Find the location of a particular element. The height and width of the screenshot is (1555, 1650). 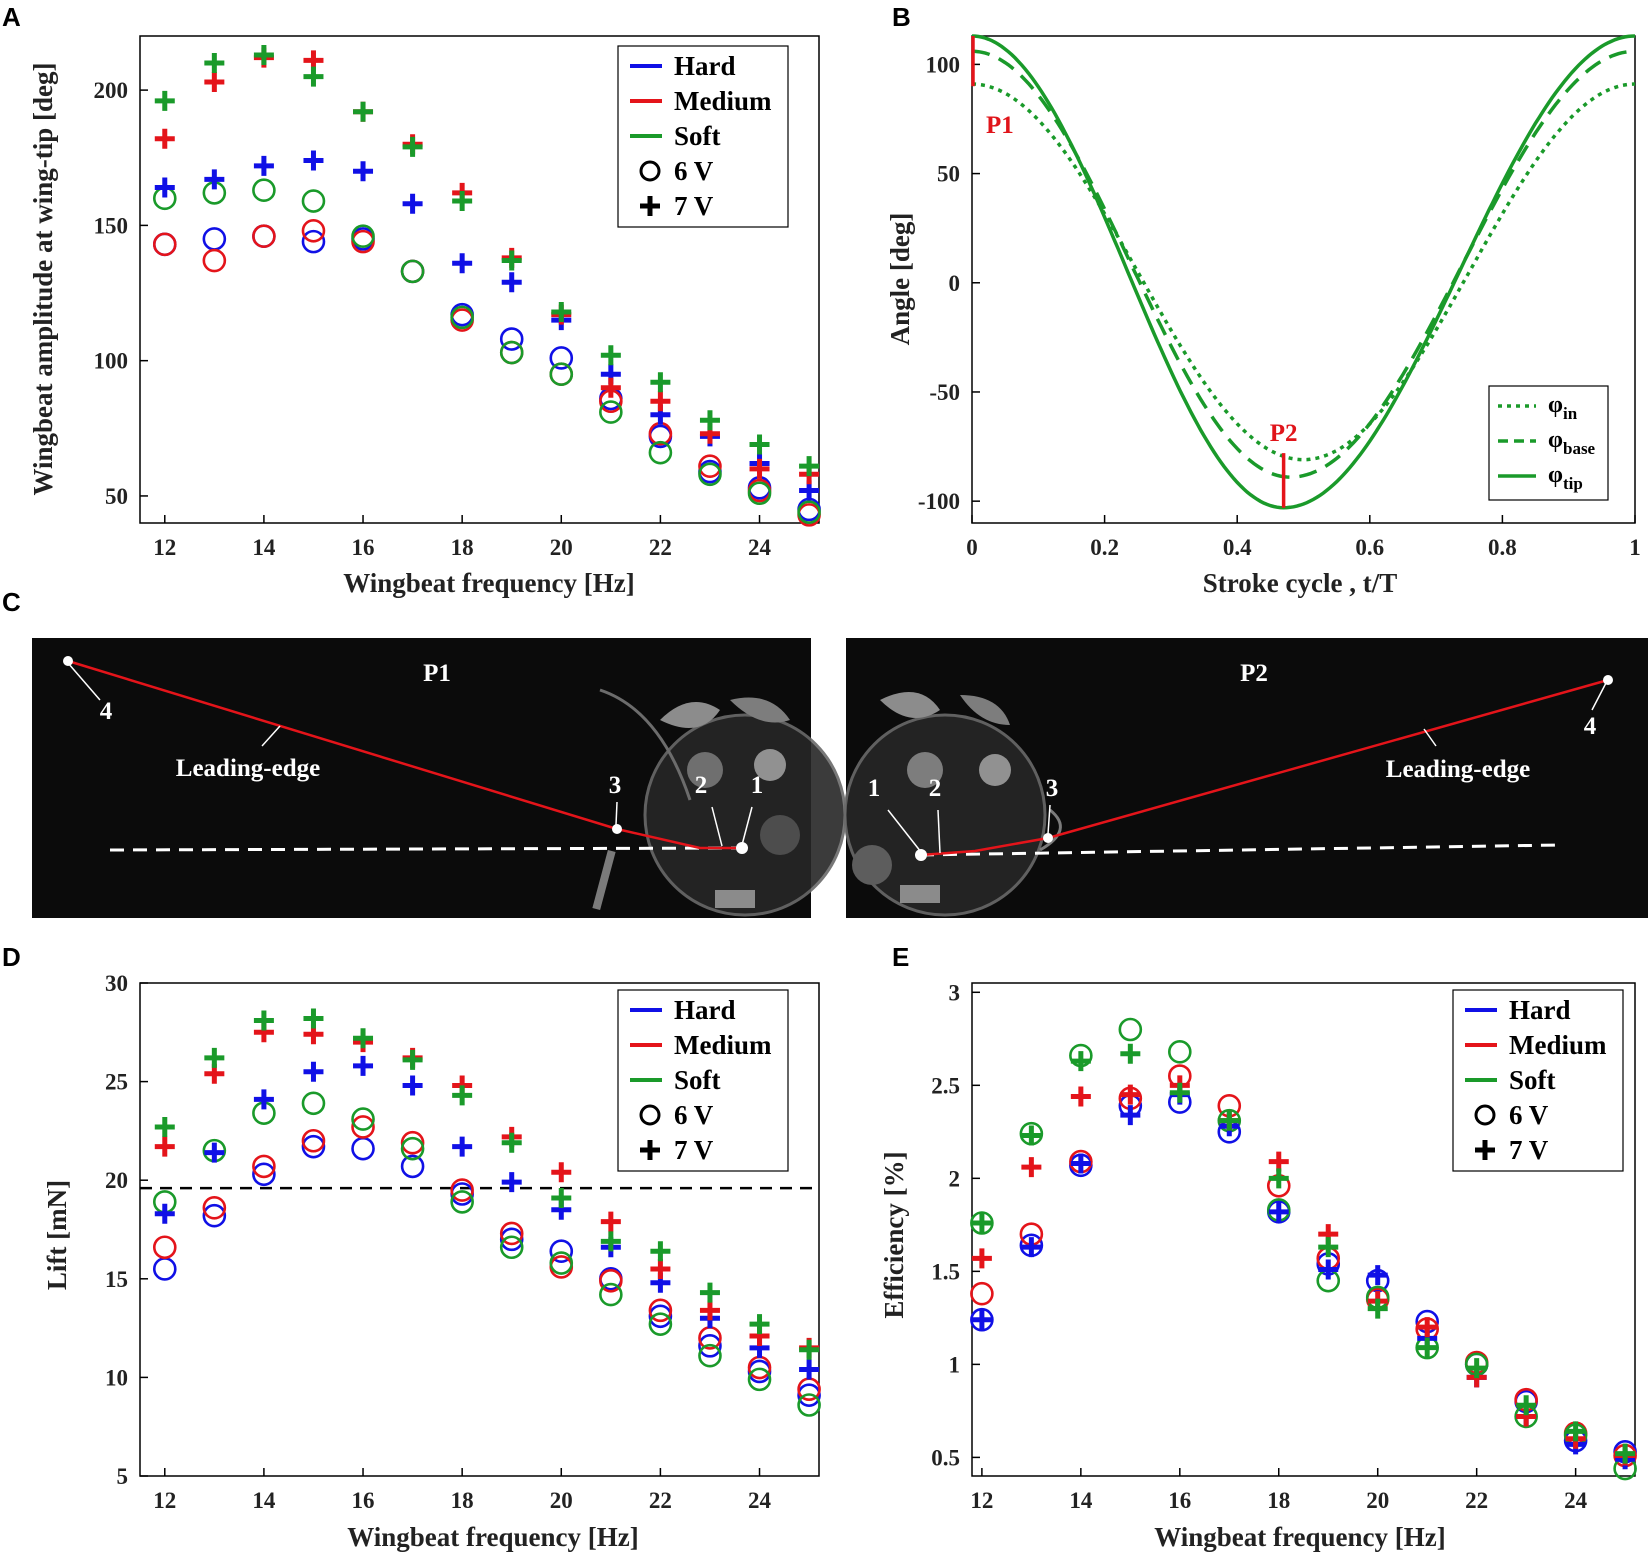

panel-letter-d: D is located at coordinates (11, 957).